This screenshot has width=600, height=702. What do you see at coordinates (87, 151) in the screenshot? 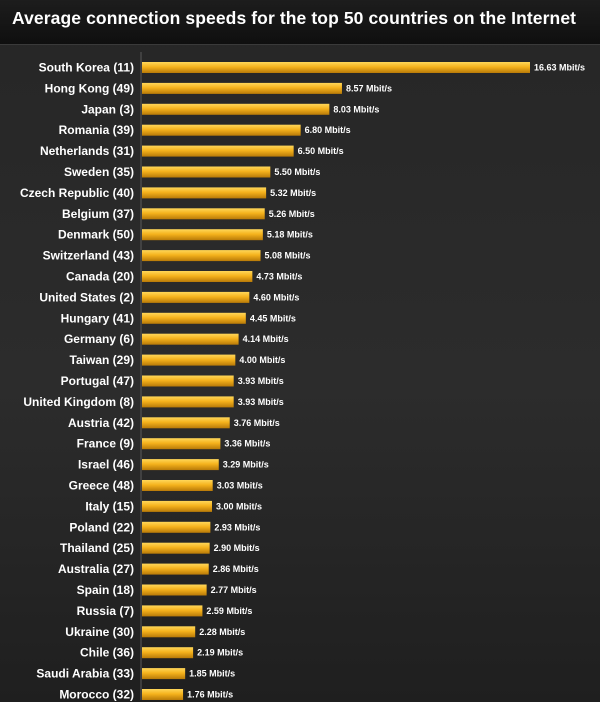
I see `category-label: Netherlands (31)` at bounding box center [87, 151].